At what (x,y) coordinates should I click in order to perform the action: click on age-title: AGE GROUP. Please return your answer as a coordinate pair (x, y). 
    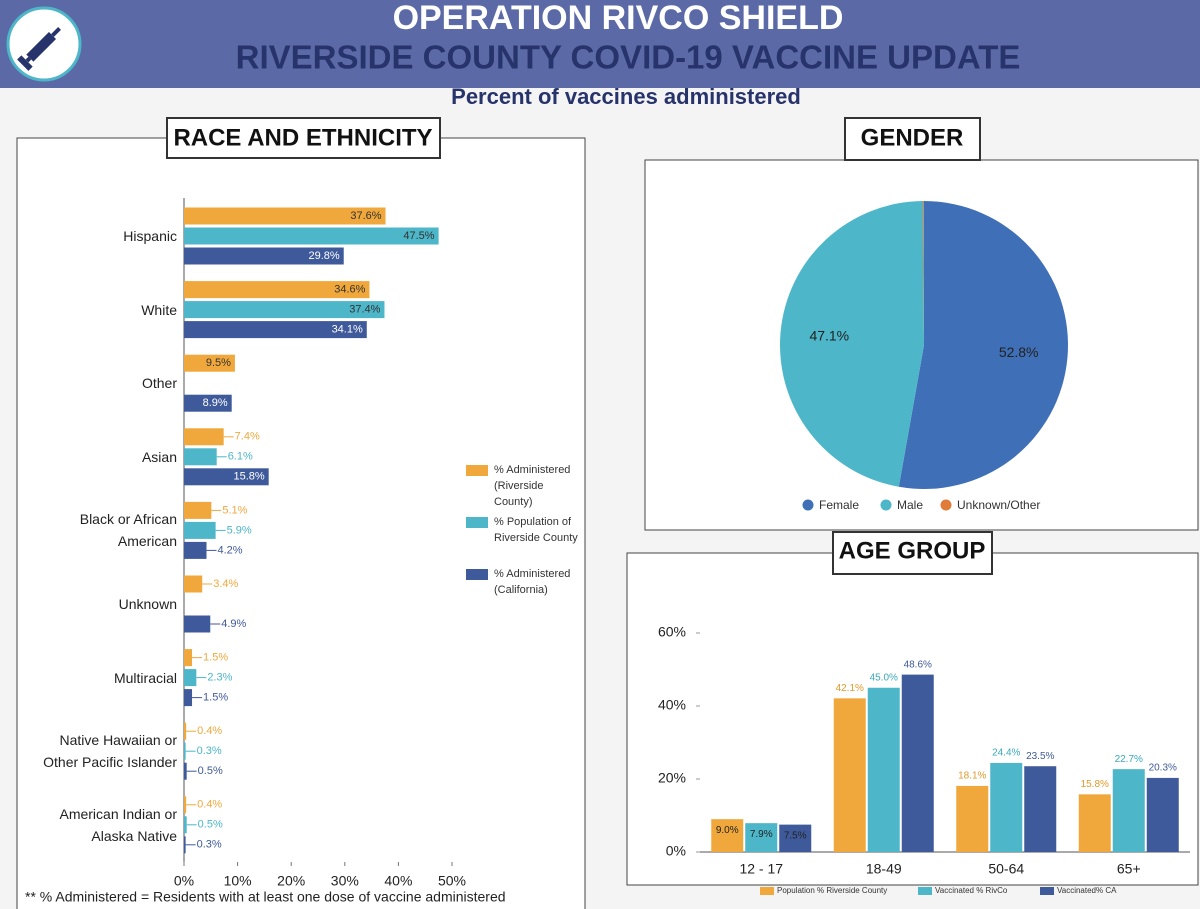
    Looking at the image, I should click on (912, 550).